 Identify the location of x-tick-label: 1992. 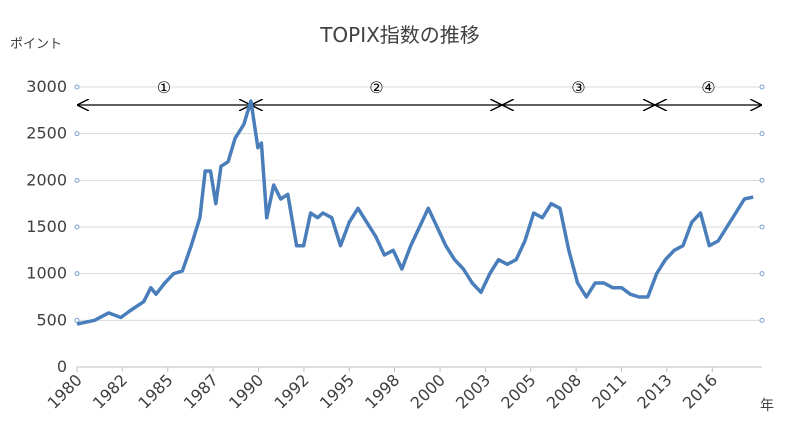
(292, 391).